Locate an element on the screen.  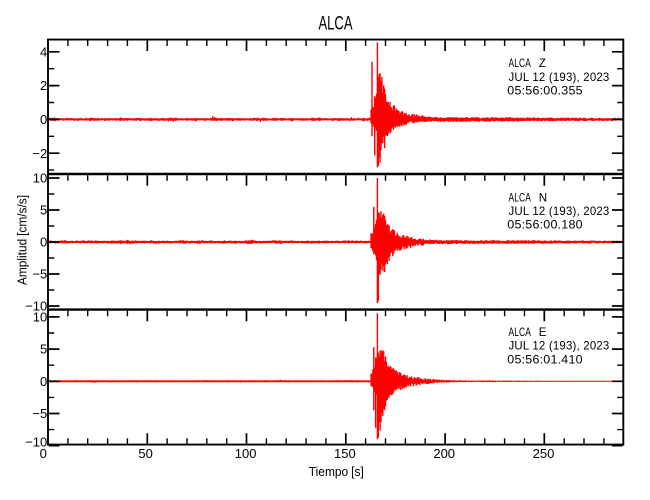
svg-text: 05:56:00.180 is located at coordinates (545, 225).